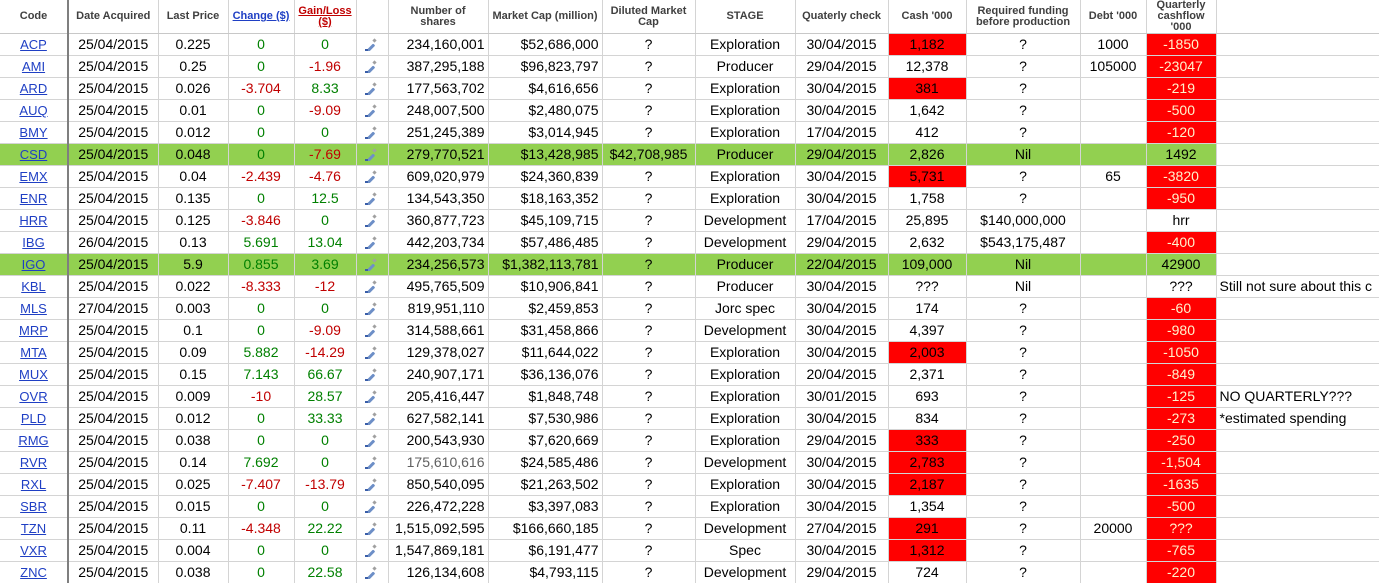  What do you see at coordinates (193, 330) in the screenshot?
I see `cell-last-price: 0.1` at bounding box center [193, 330].